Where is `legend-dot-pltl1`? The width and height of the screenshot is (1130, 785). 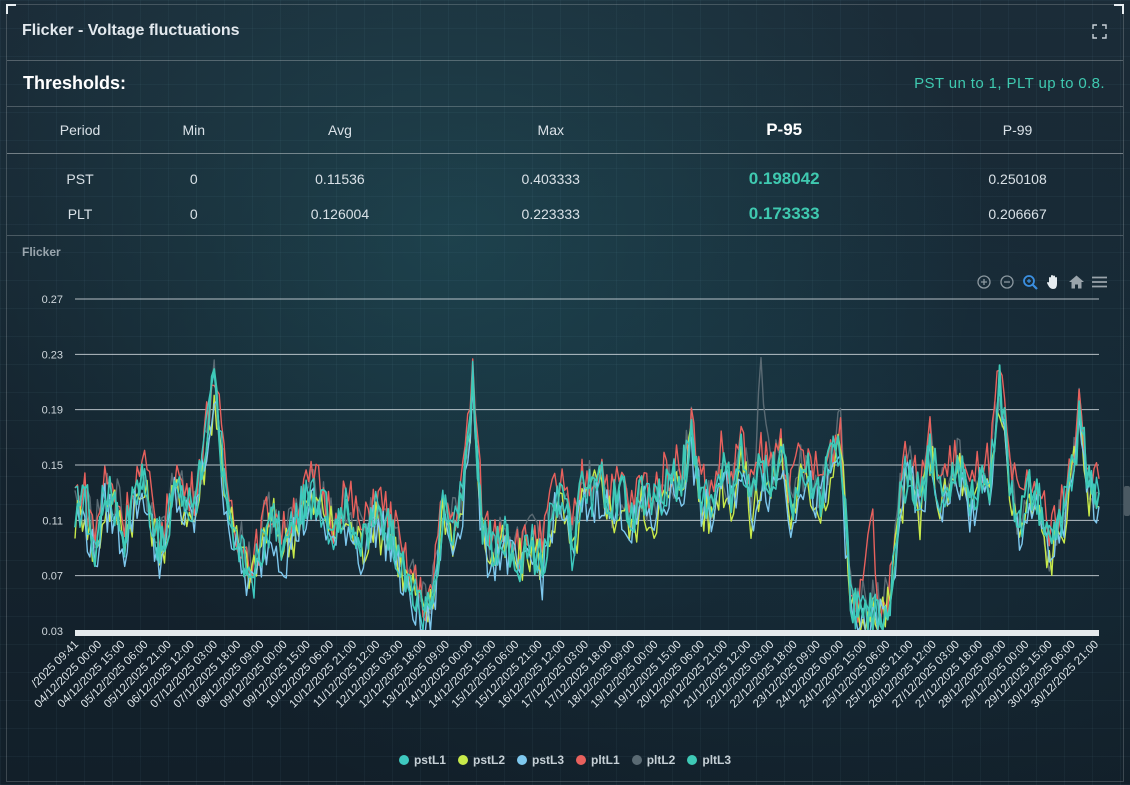
legend-dot-pltl1 is located at coordinates (581, 760).